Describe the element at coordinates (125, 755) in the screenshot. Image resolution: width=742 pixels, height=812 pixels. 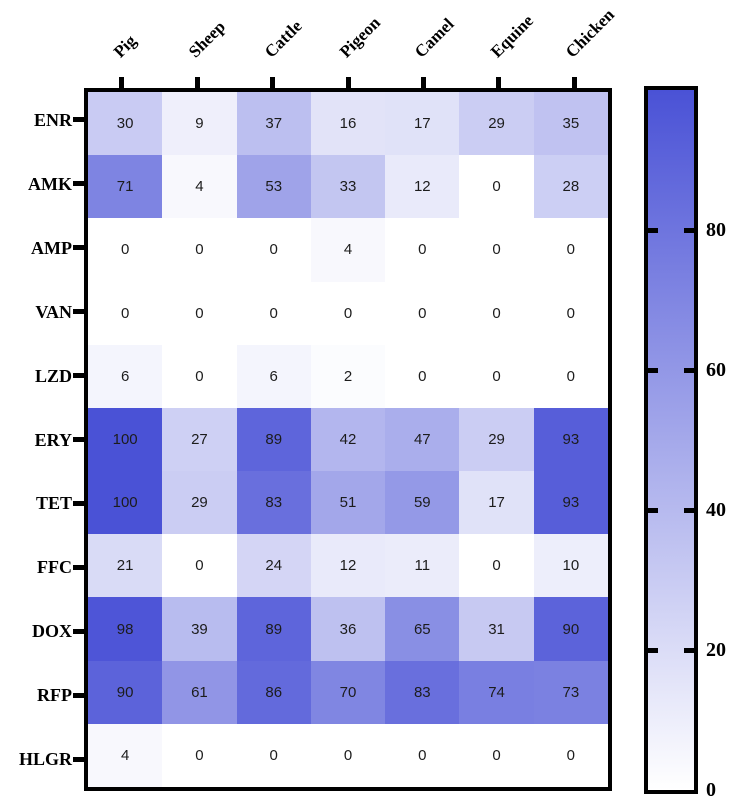
I see `heatmap-cell-hlgr-pig: 4` at that location.